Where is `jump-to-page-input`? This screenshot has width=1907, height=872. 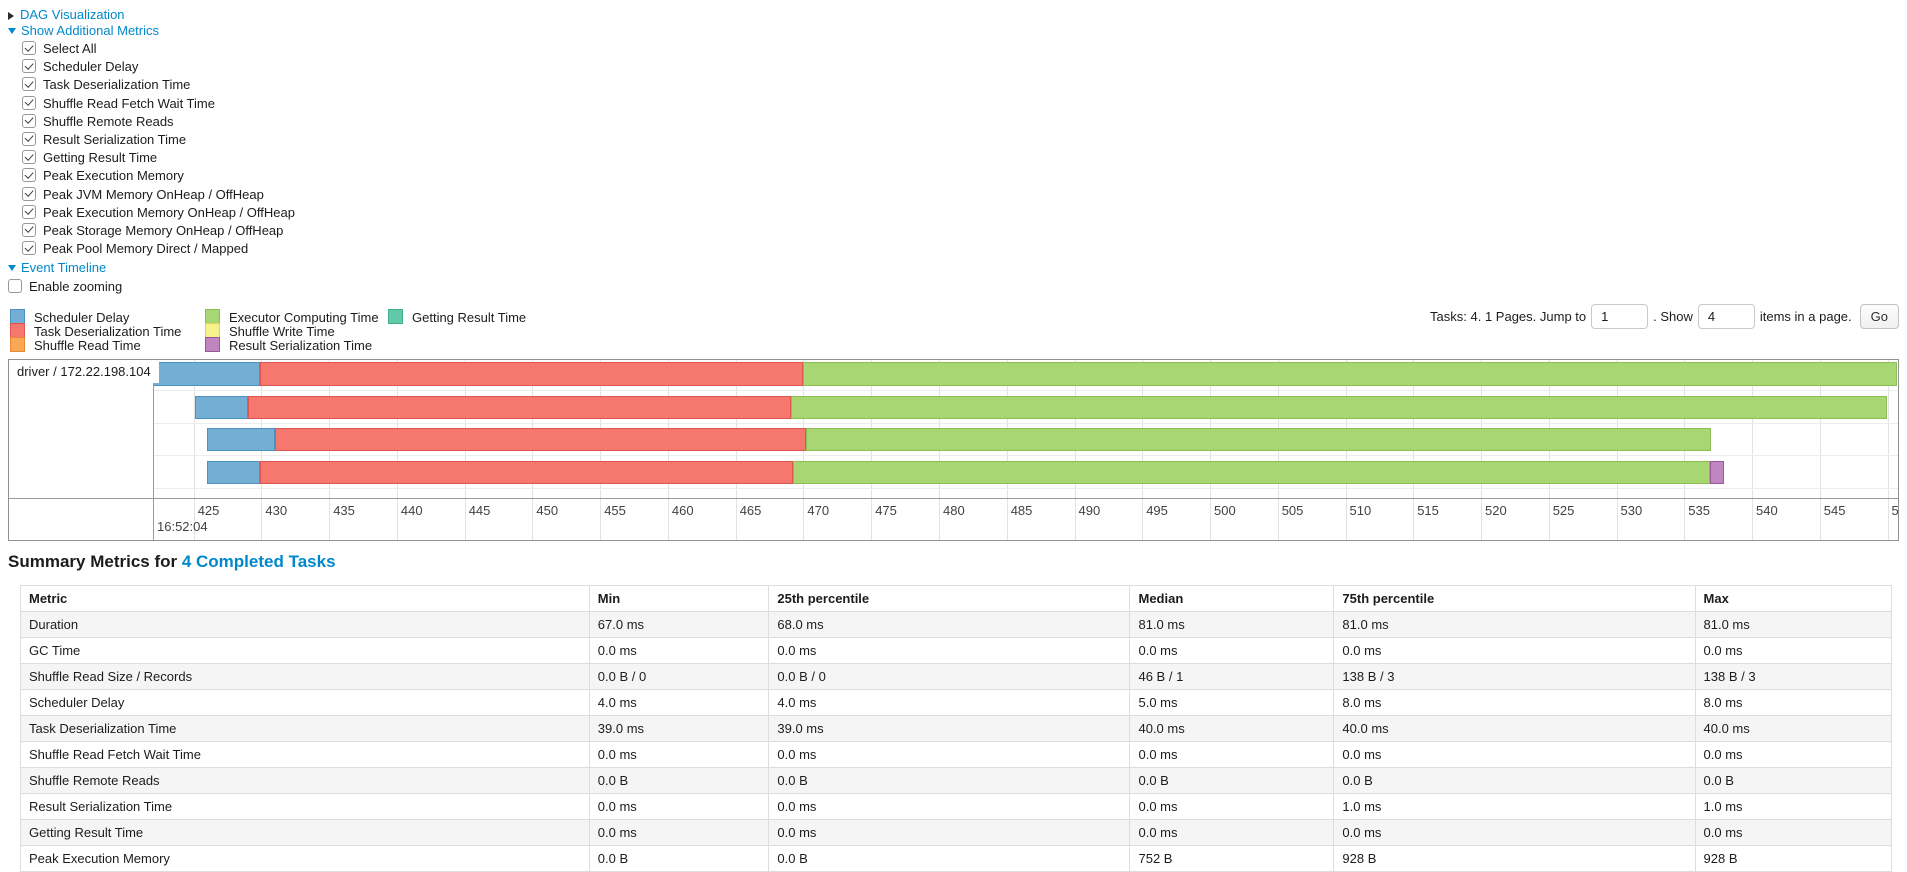
jump-to-page-input is located at coordinates (1620, 317).